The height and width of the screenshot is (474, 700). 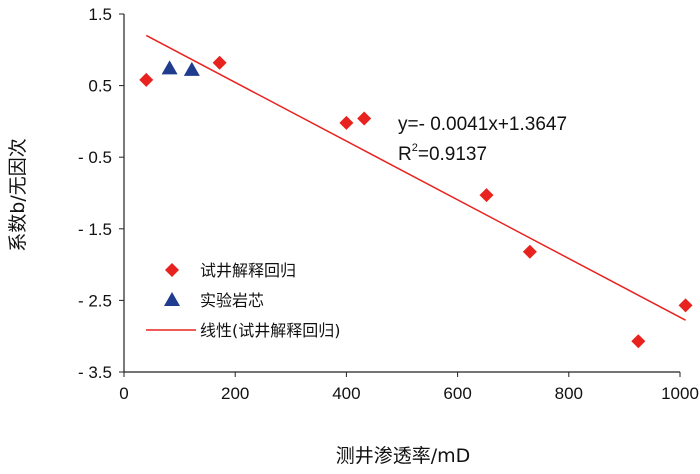 What do you see at coordinates (569, 393) in the screenshot?
I see `x-tick-label: 800` at bounding box center [569, 393].